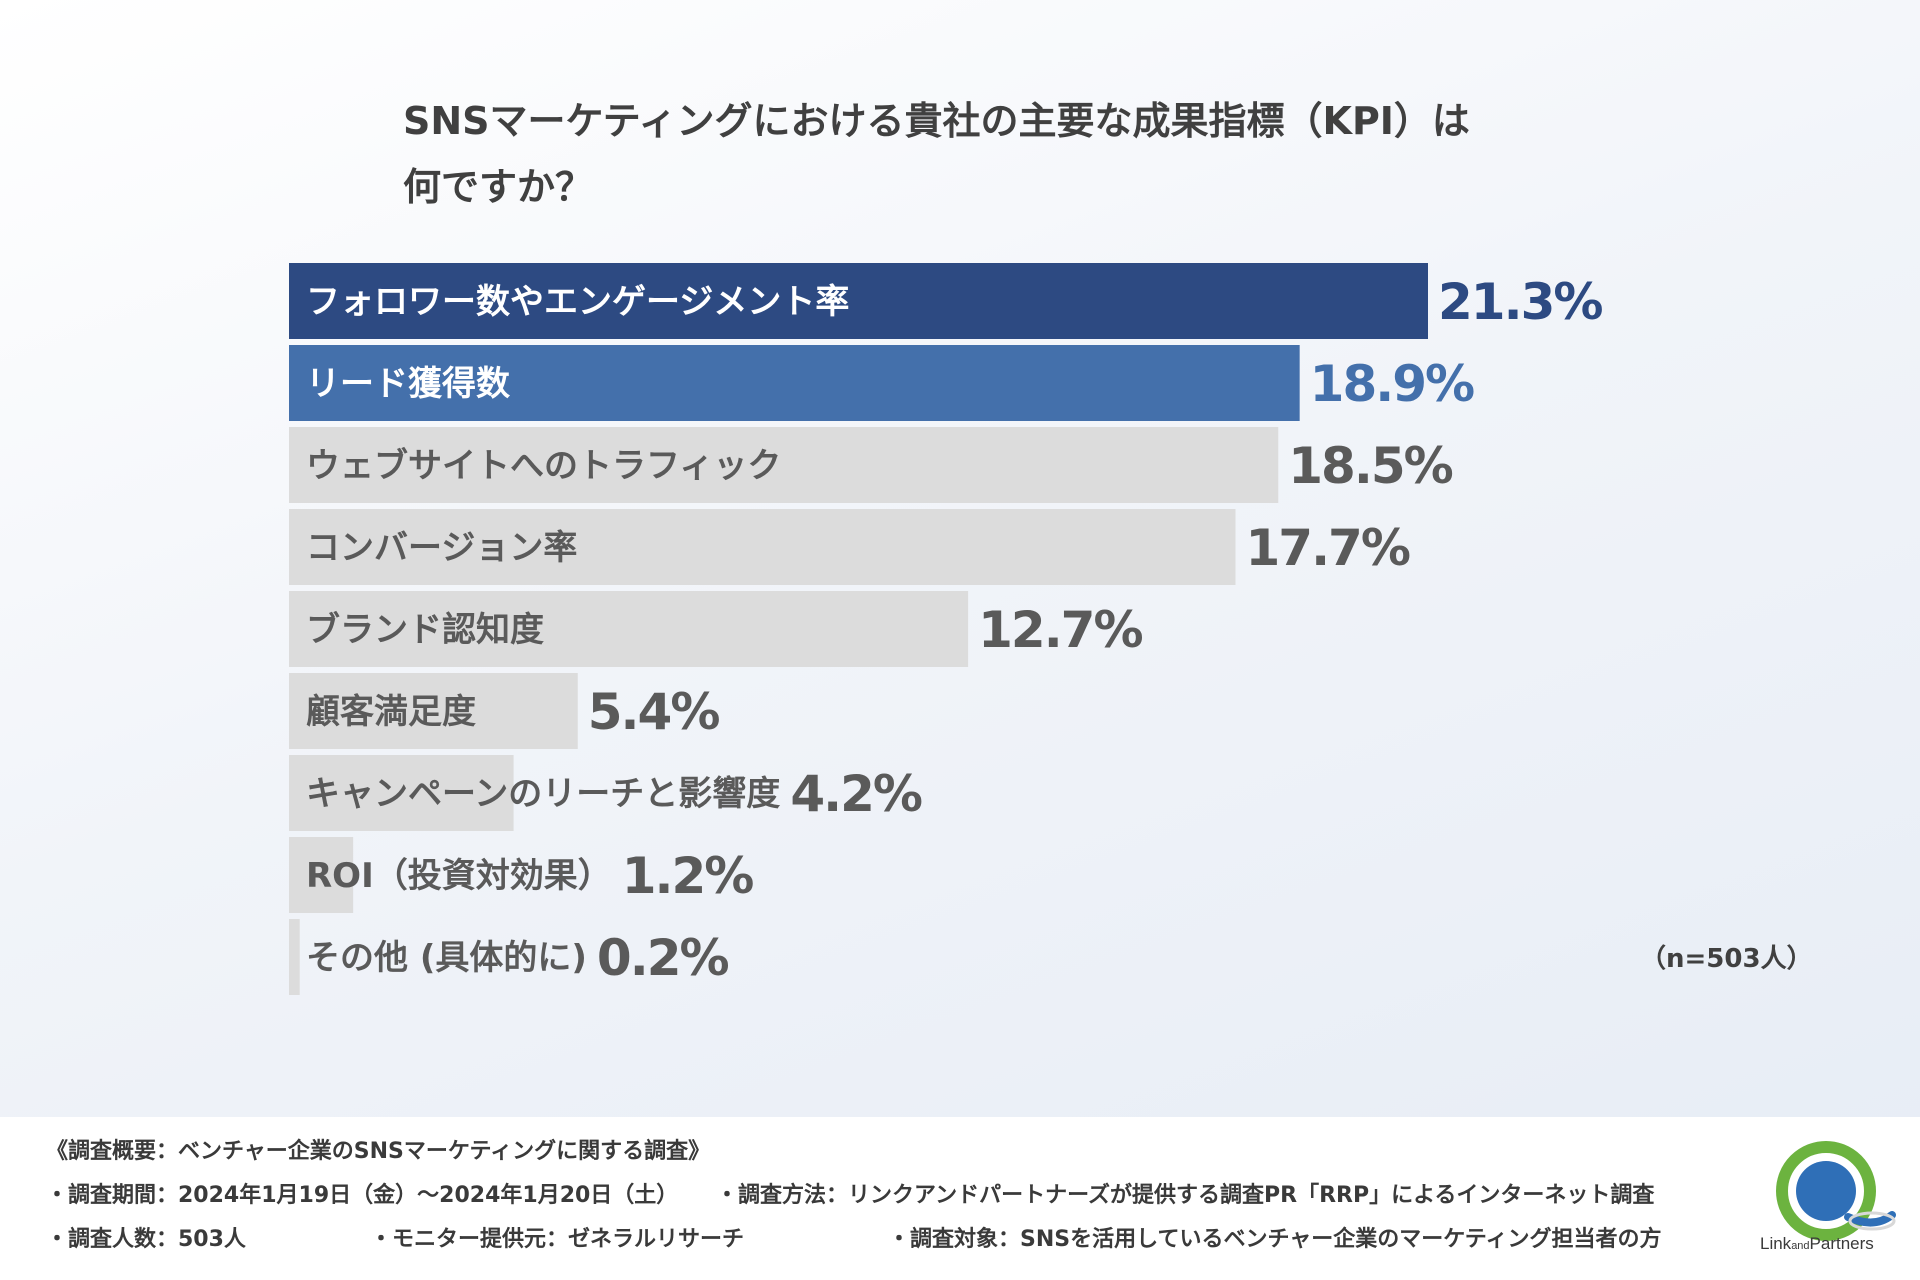 This screenshot has width=1920, height=1280. I want to click on bar-row: 顧客満足度 5.4%, so click(505, 711).